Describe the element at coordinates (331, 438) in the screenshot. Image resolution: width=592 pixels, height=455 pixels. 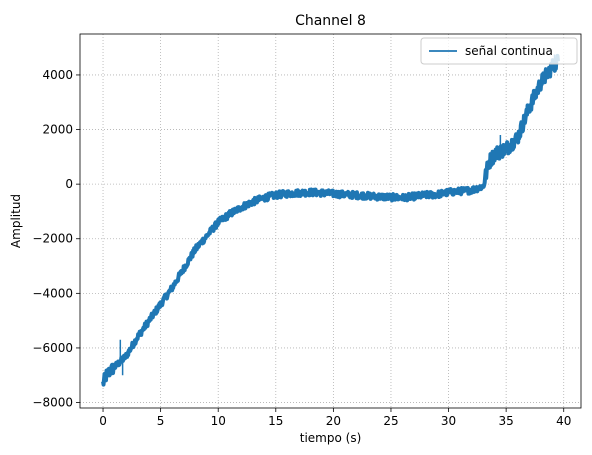
I see `x-axis-label: tiempo (s)` at that location.